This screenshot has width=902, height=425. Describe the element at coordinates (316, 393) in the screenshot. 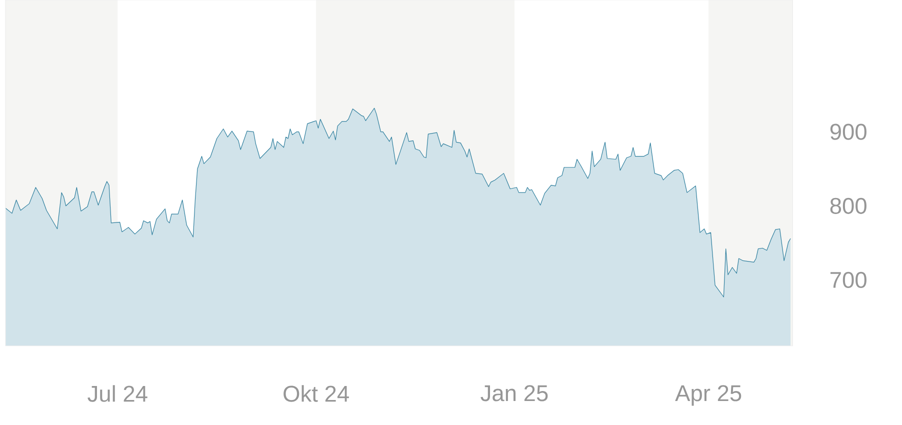

I see `x-tick-label: Okt 24` at that location.